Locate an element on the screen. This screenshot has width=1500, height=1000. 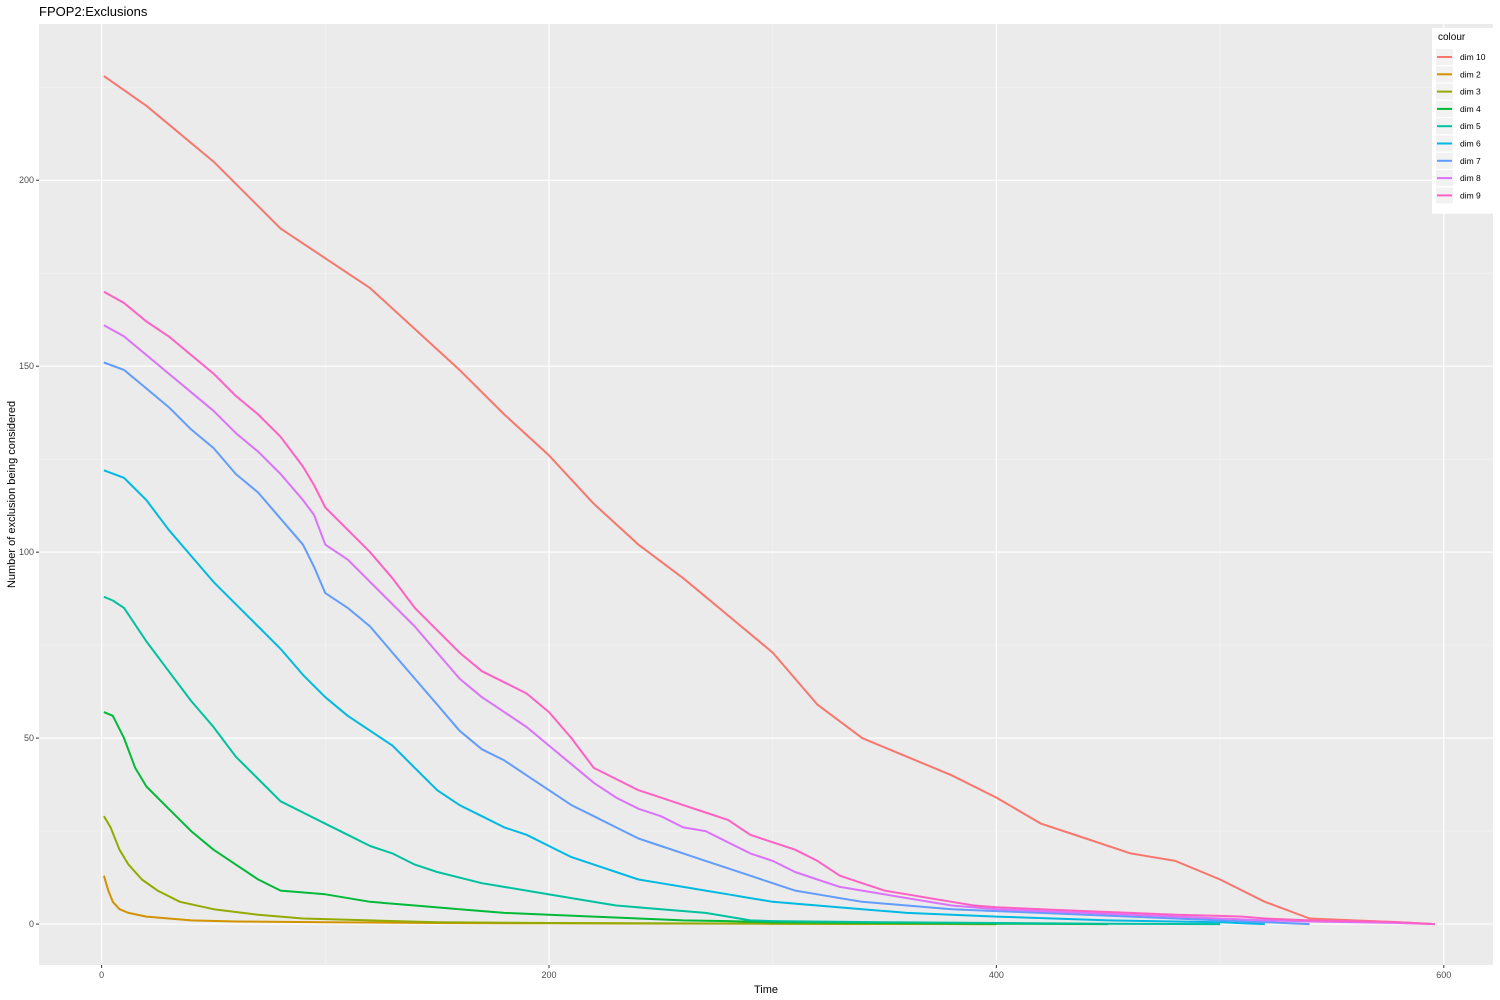
legend-label: dim 9 is located at coordinates (1470, 195).